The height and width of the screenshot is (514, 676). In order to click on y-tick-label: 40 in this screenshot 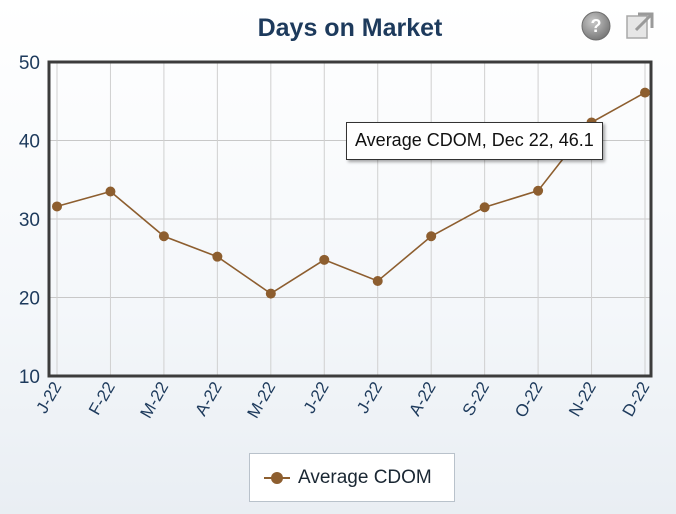, I will do `click(29, 142)`.